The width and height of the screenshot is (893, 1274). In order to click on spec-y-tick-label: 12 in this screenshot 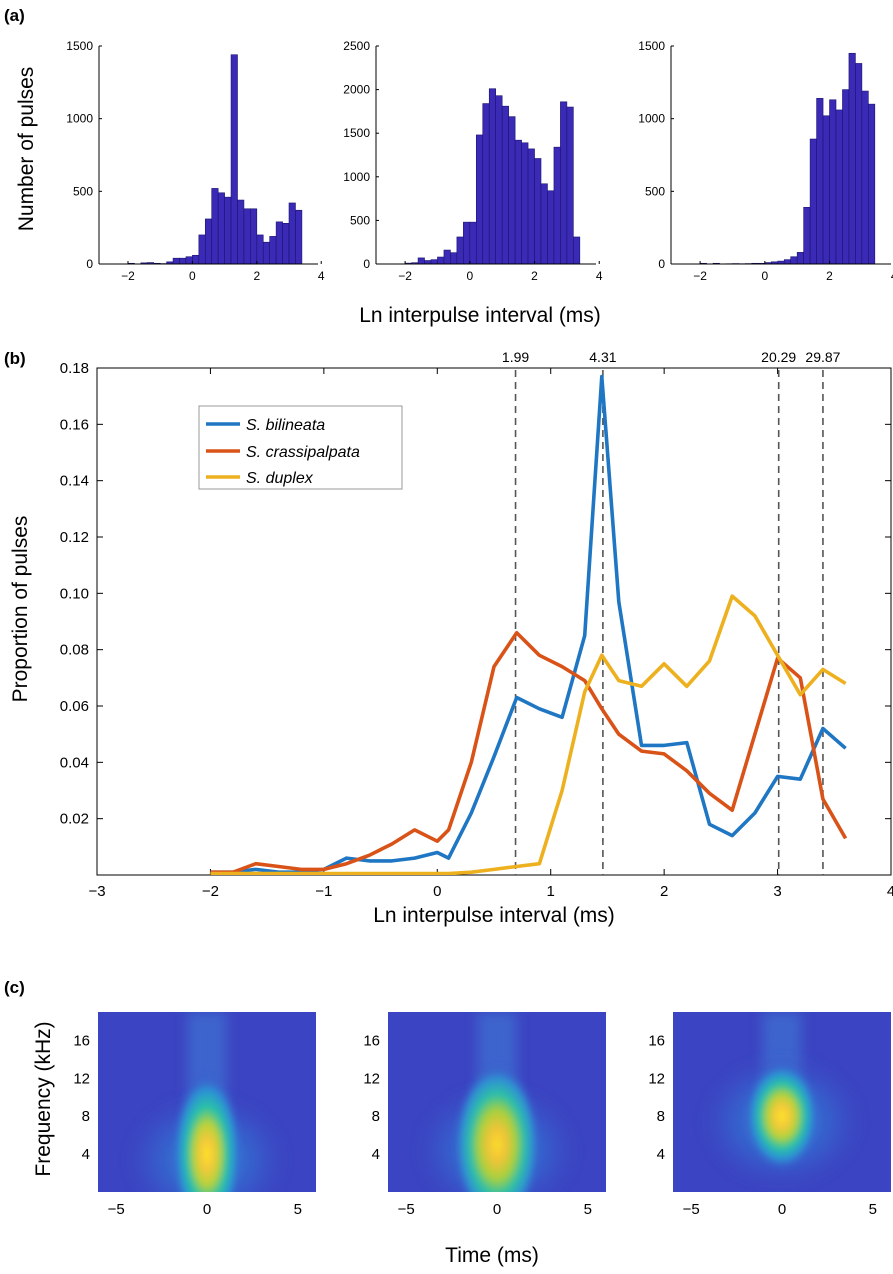, I will do `click(81, 1078)`.